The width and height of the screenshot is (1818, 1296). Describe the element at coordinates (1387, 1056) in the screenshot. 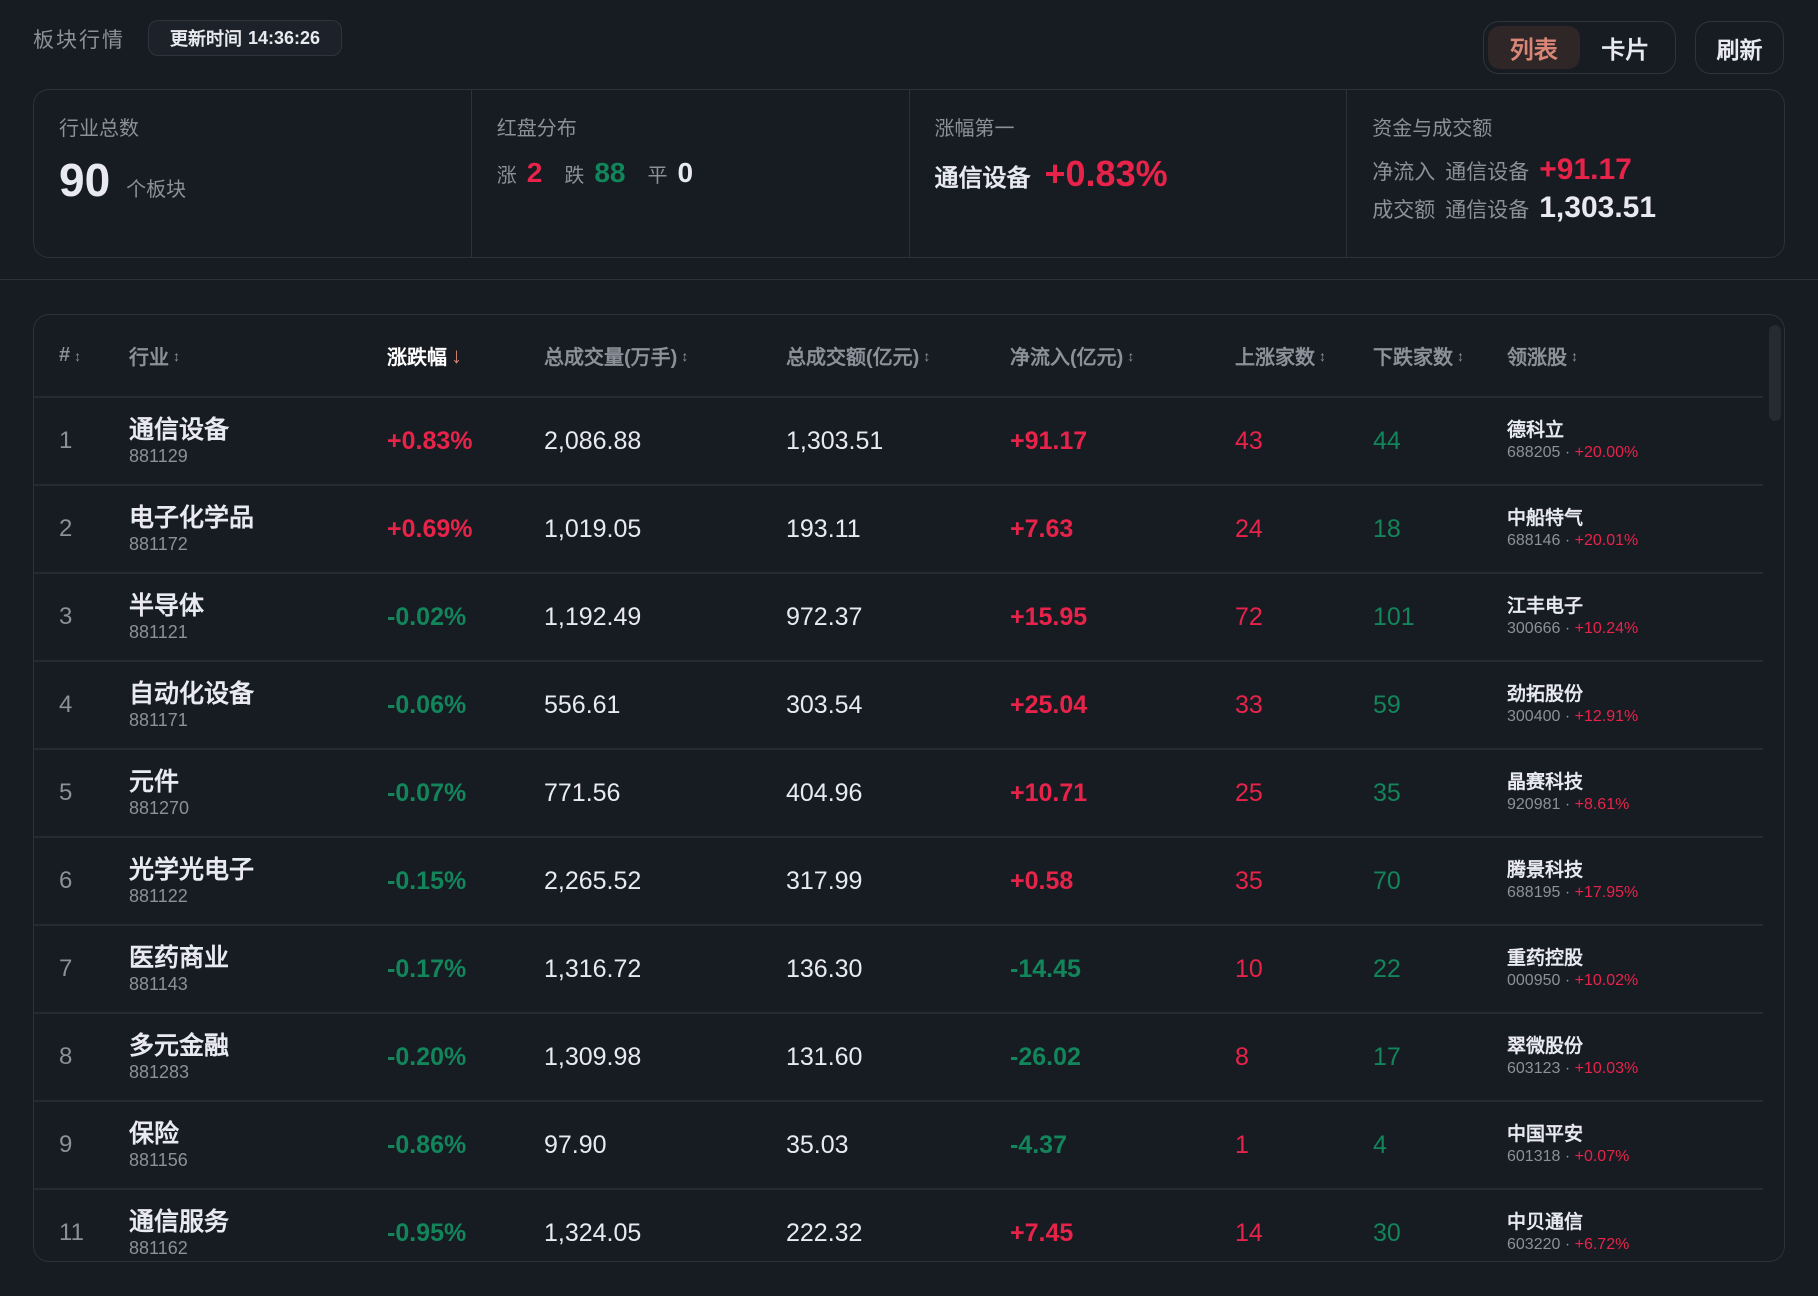

I see `down-count: 17` at that location.